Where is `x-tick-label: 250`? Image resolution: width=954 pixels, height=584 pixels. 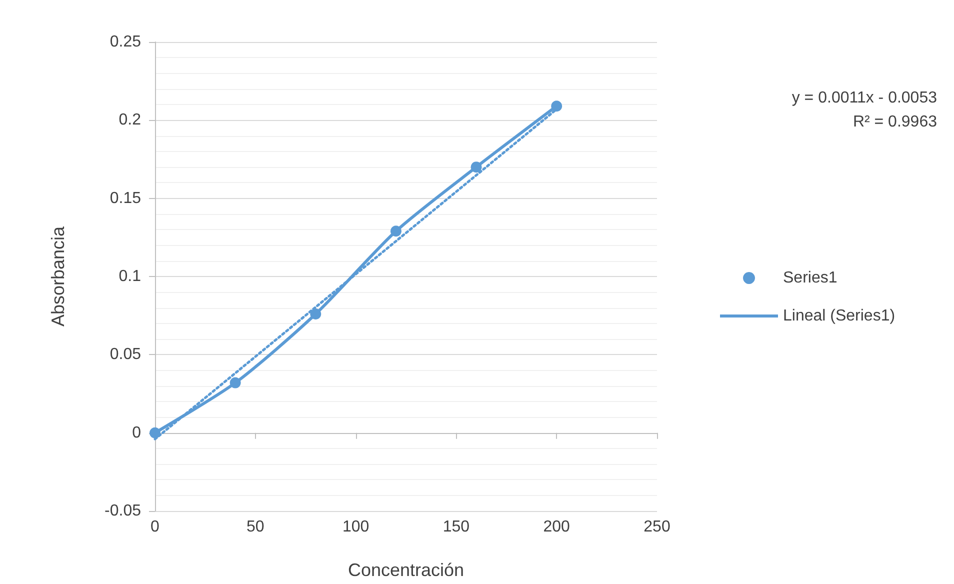
x-tick-label: 250 is located at coordinates (657, 527).